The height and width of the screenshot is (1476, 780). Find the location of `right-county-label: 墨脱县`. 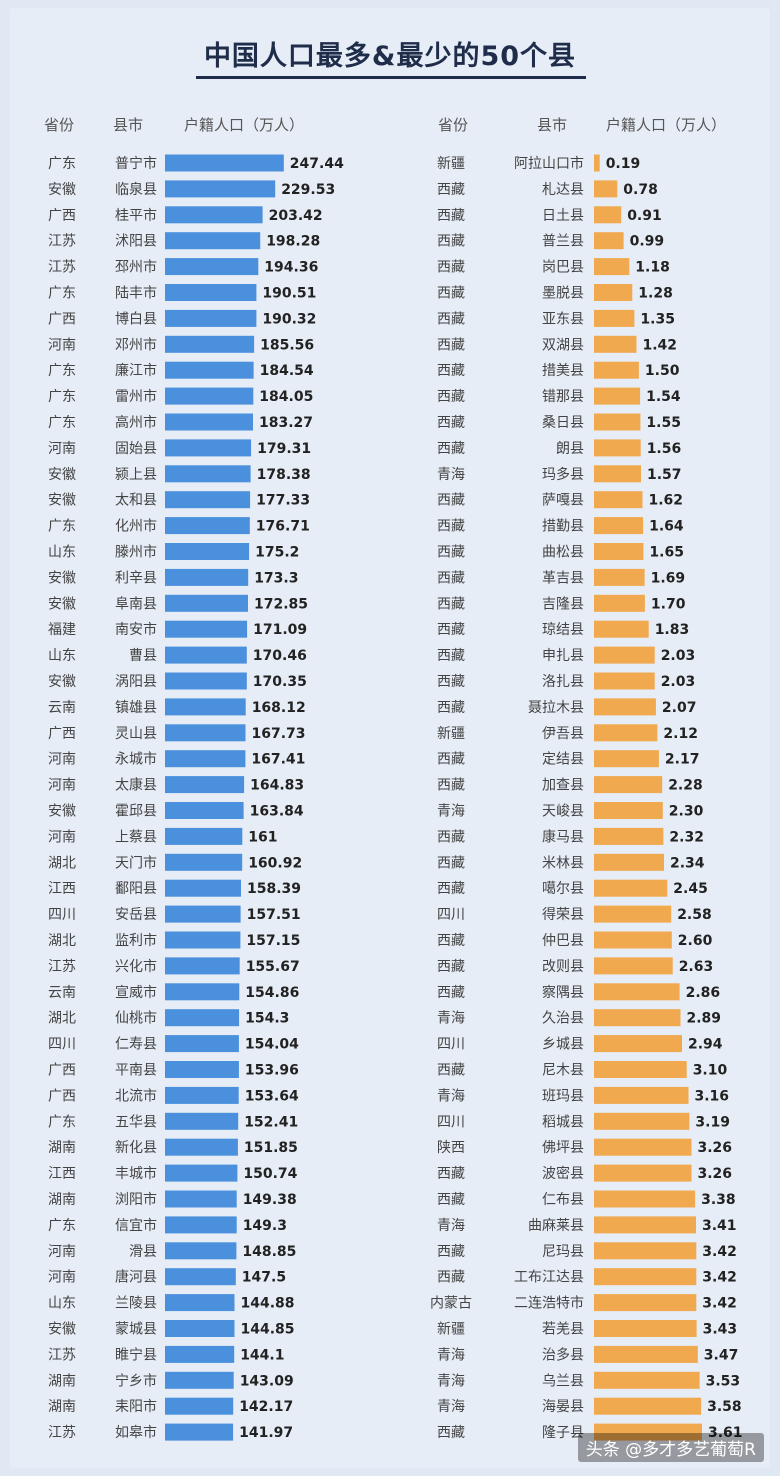

right-county-label: 墨脱县 is located at coordinates (563, 294).